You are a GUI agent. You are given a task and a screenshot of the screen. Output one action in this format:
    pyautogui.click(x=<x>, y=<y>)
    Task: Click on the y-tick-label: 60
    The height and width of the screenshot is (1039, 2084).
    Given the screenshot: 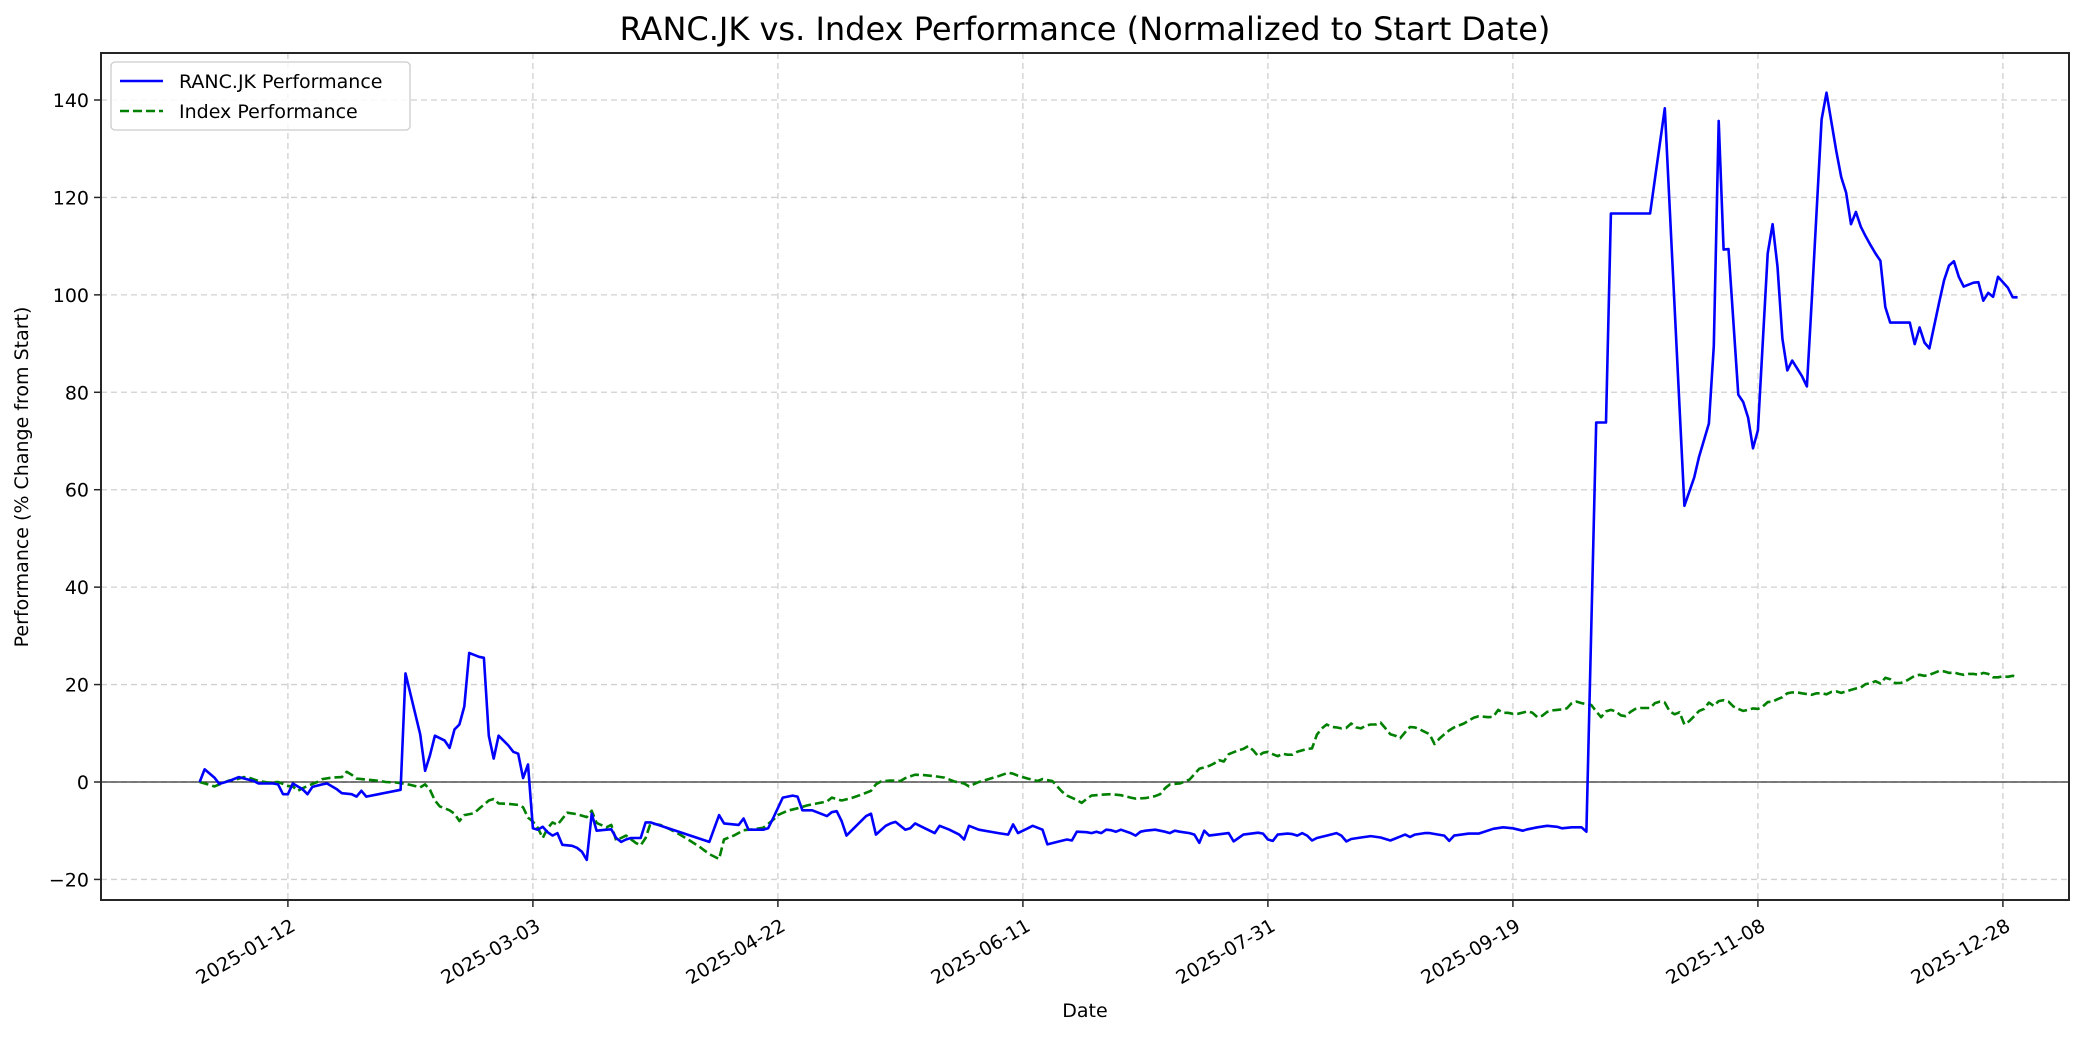 What is the action you would take?
    pyautogui.click(x=77, y=491)
    